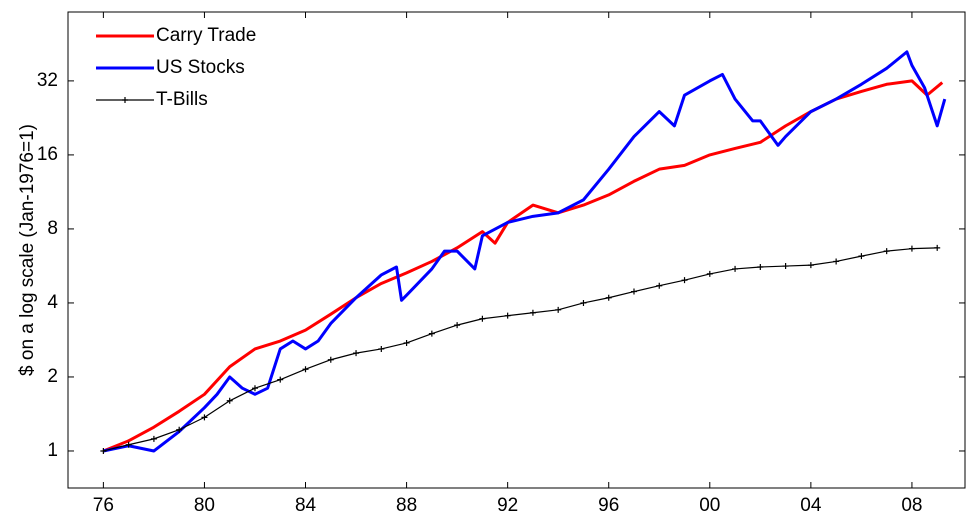 Image resolution: width=975 pixels, height=516 pixels. I want to click on y-axis-label: $ on a log scale (Jan-1976=1), so click(27, 250).